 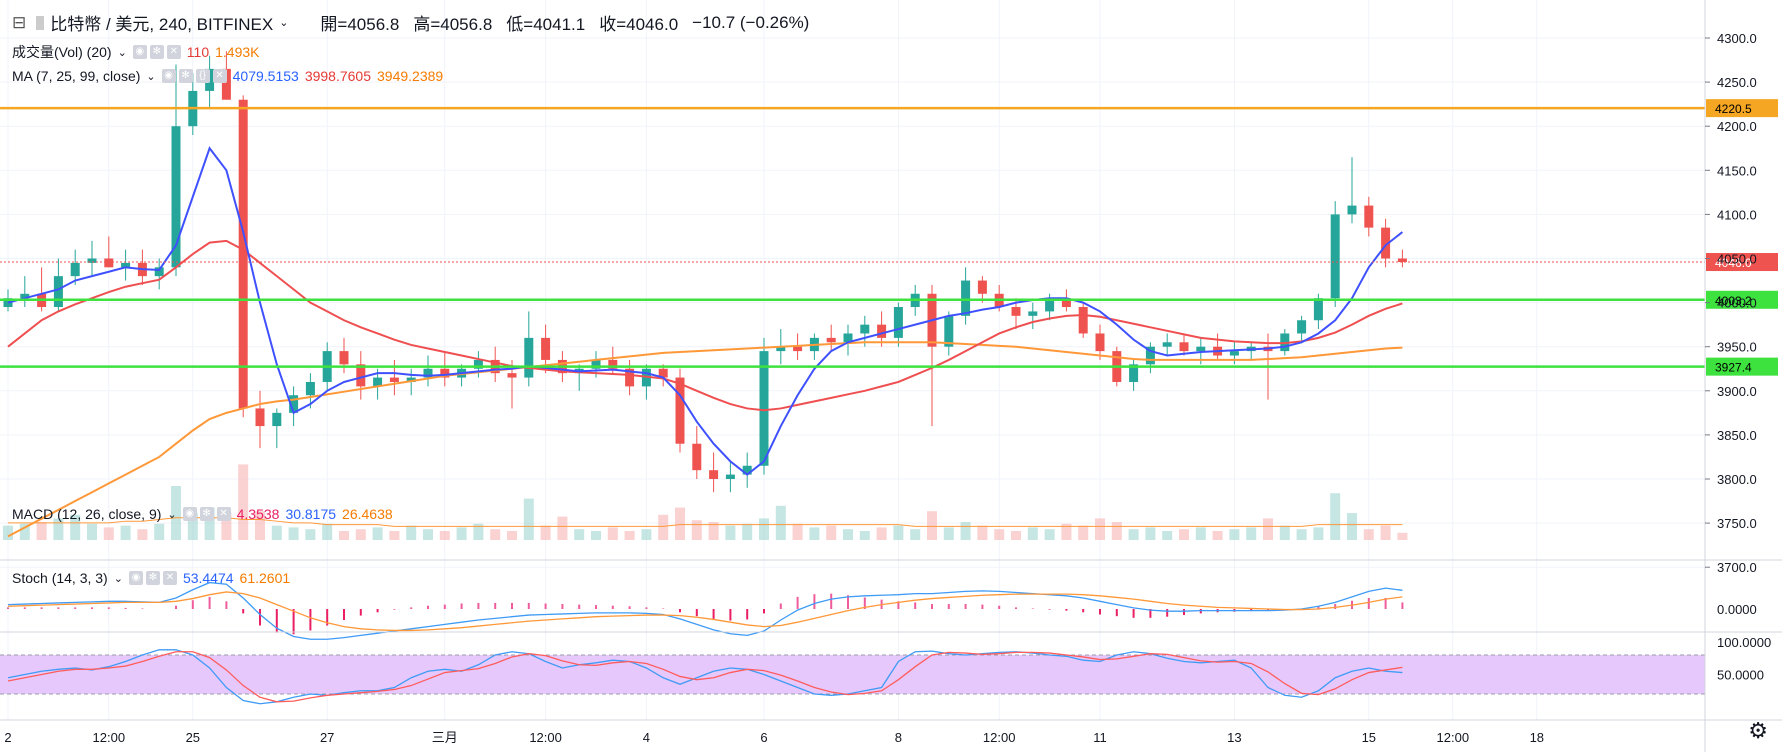 What do you see at coordinates (87, 514) in the screenshot?
I see `macd-legend-label: MACD (12, 26, close, 9)` at bounding box center [87, 514].